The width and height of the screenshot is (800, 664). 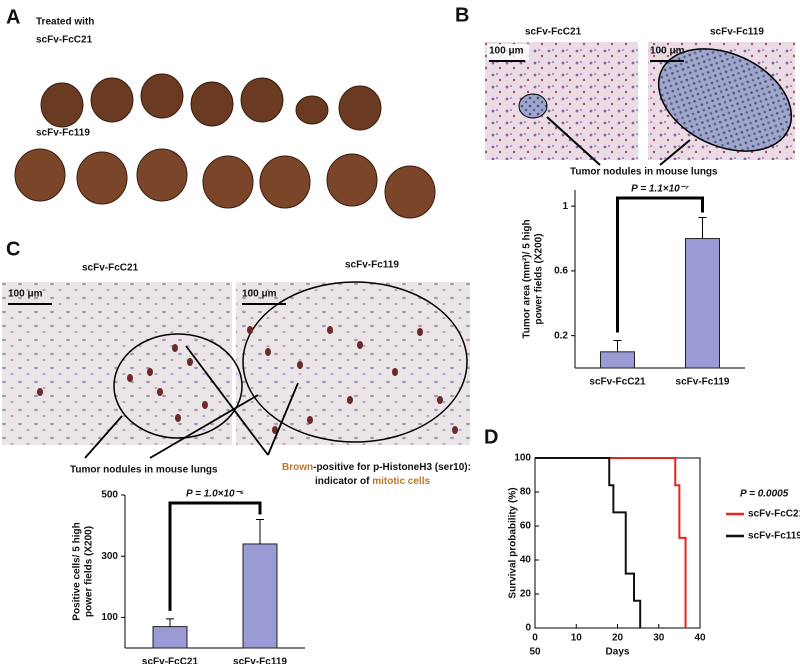 I want to click on y-axis-label: Survival probability (%), so click(x=513, y=542).